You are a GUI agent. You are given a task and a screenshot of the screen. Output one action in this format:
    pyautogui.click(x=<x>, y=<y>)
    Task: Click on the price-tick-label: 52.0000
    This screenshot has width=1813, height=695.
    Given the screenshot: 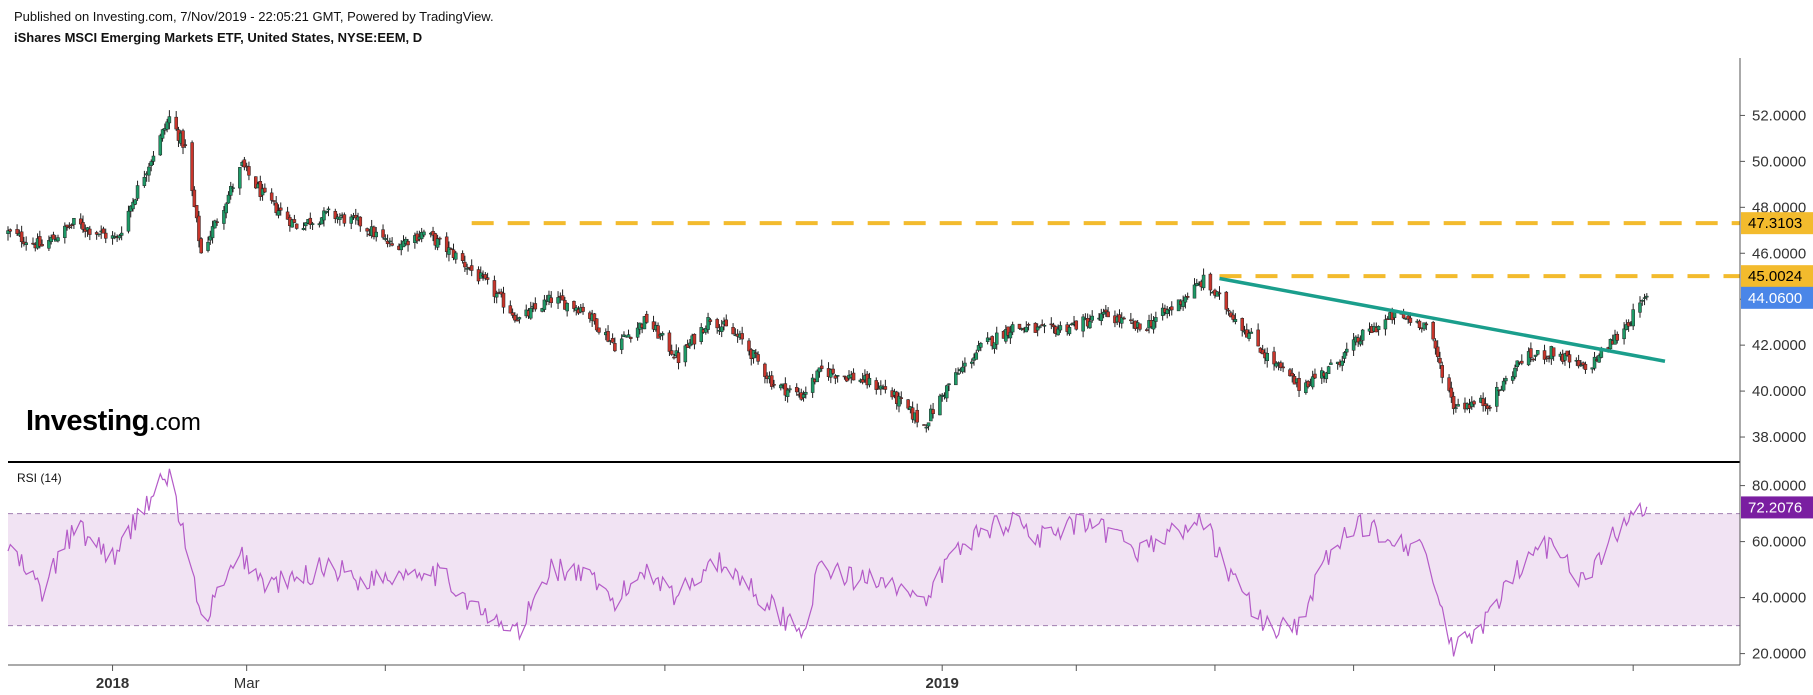 What is the action you would take?
    pyautogui.click(x=1779, y=115)
    